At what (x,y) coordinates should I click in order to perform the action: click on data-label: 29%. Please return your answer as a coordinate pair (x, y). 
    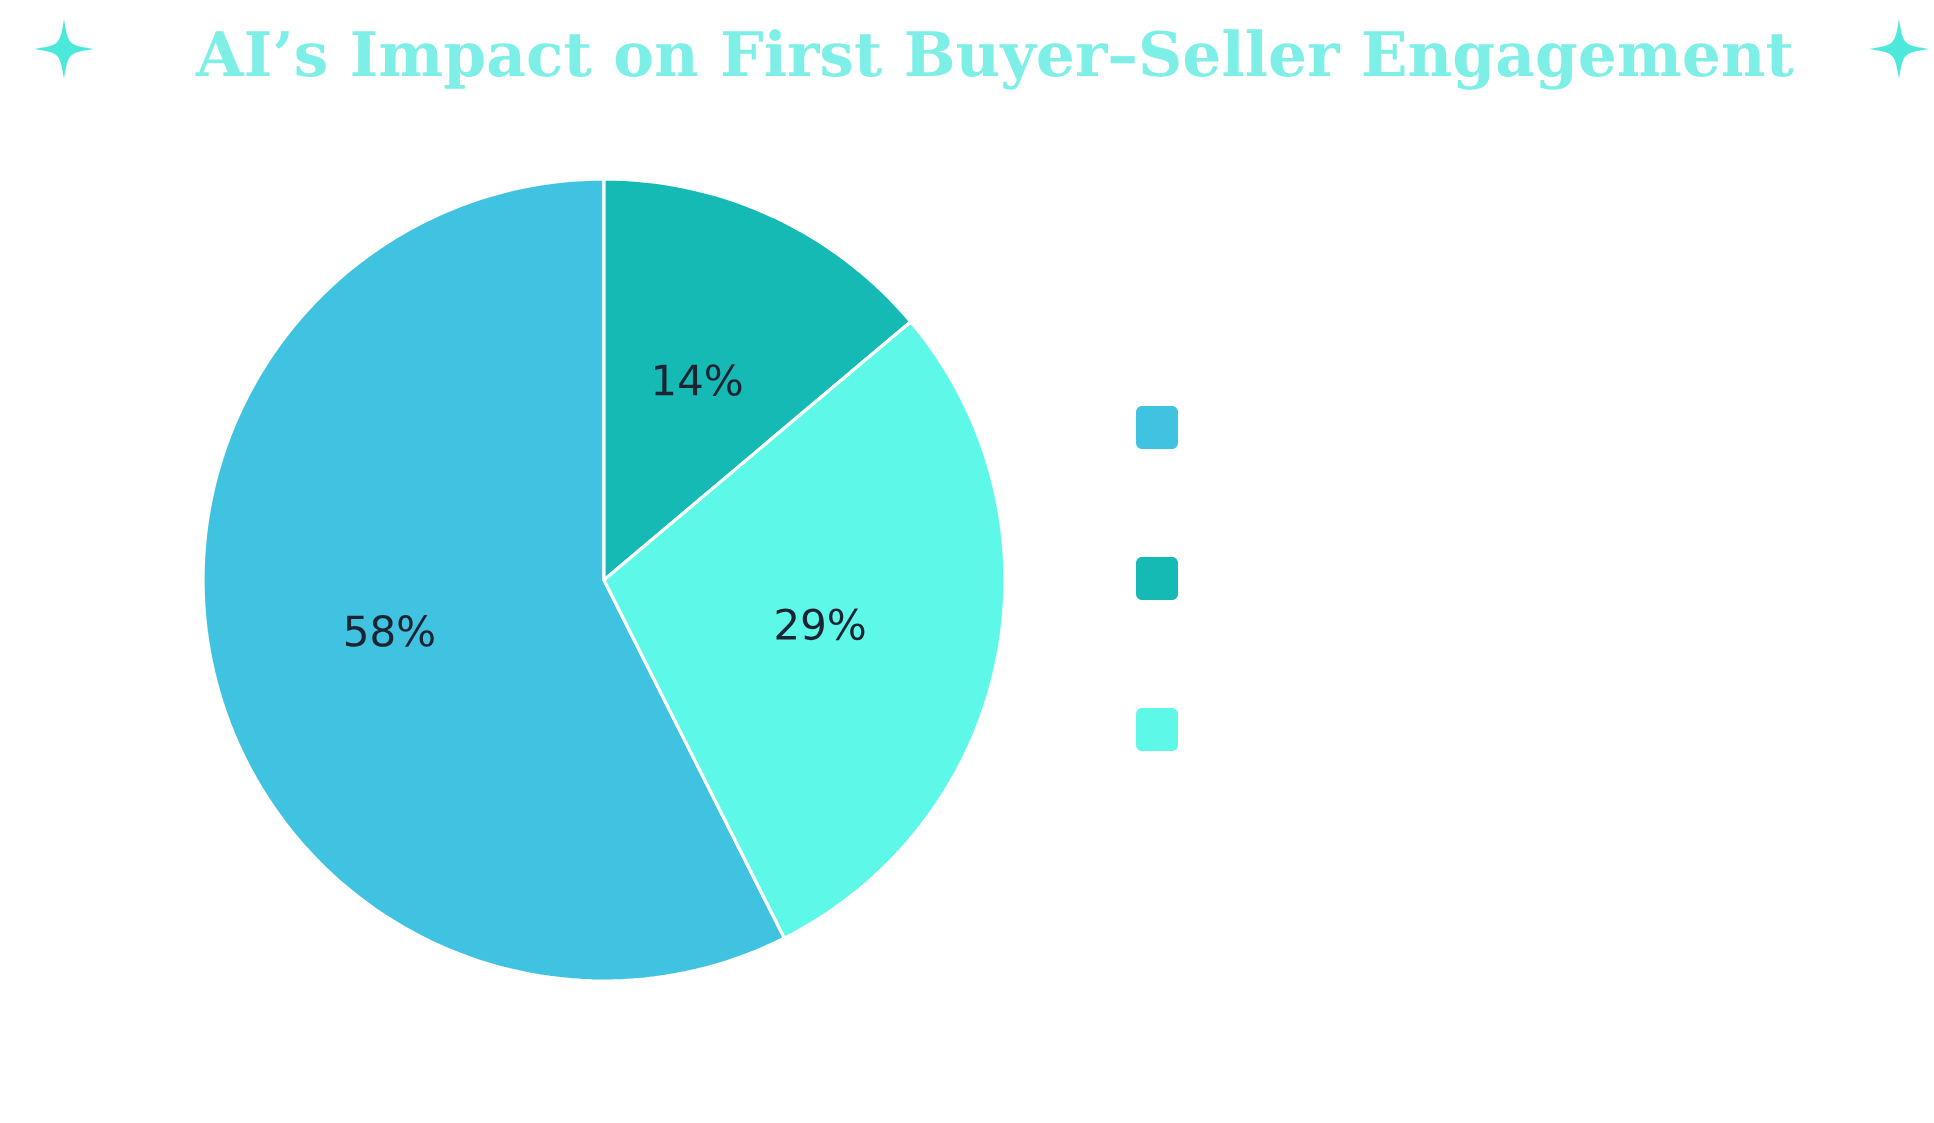
    Looking at the image, I should click on (820, 624).